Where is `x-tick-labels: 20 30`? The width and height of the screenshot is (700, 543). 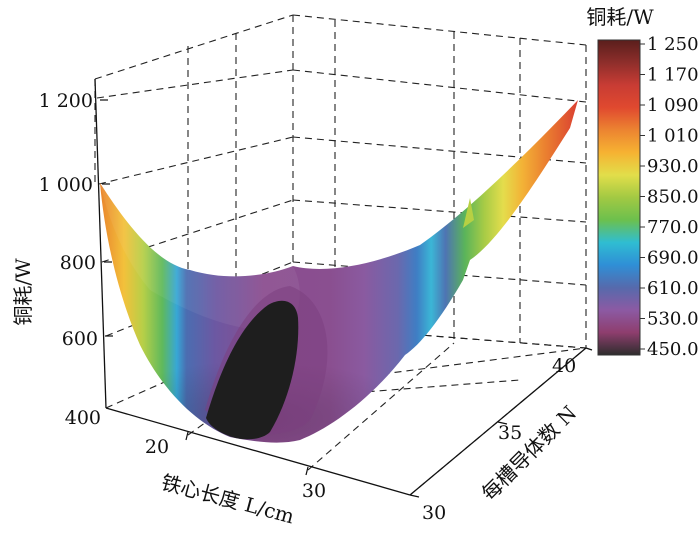
x-tick-labels: 20 30 is located at coordinates (235, 469).